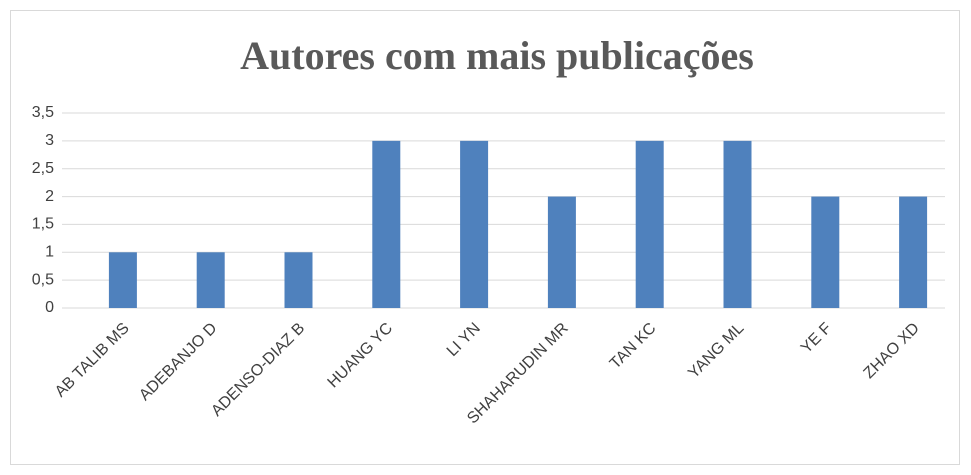 The image size is (971, 475). Describe the element at coordinates (43, 168) in the screenshot. I see `y-tick-label: 2,5` at that location.